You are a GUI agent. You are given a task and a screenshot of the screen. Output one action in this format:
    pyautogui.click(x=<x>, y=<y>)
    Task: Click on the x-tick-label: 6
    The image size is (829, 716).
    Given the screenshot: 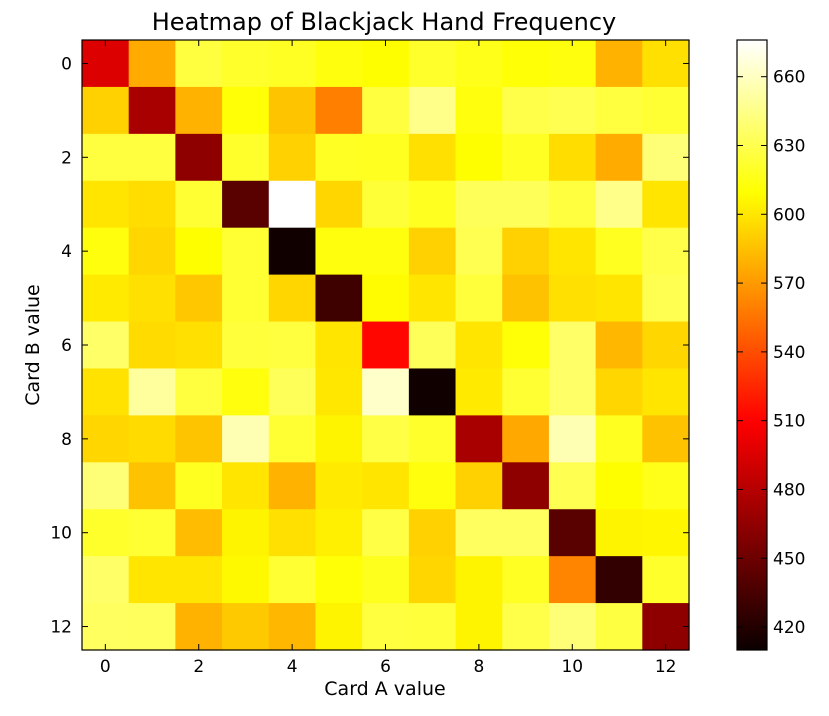 What is the action you would take?
    pyautogui.click(x=385, y=667)
    